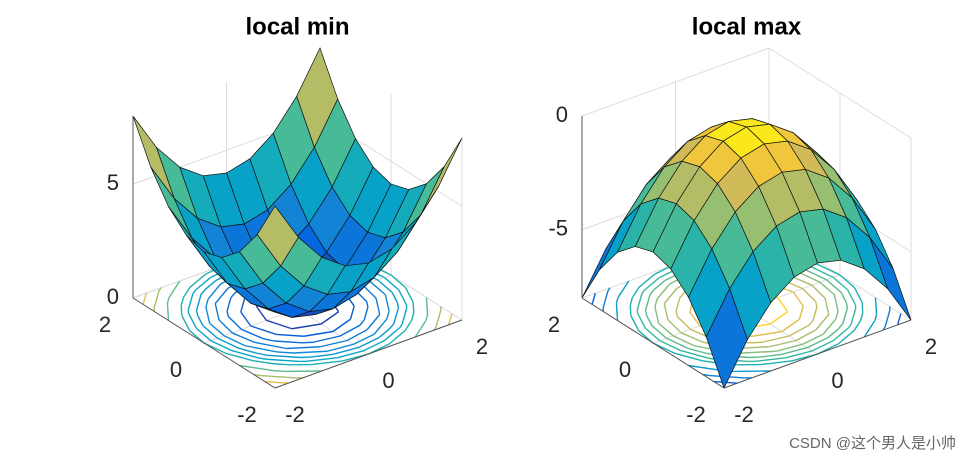  Describe the element at coordinates (204, 343) in the screenshot. I see `y-axis` at that location.